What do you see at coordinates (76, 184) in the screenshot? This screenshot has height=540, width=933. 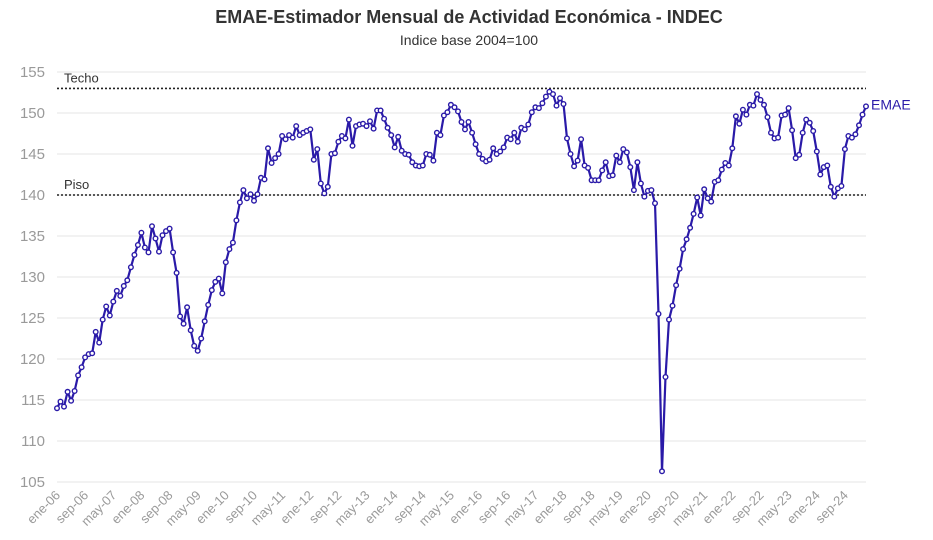 I see `reference-label-piso: Piso` at bounding box center [76, 184].